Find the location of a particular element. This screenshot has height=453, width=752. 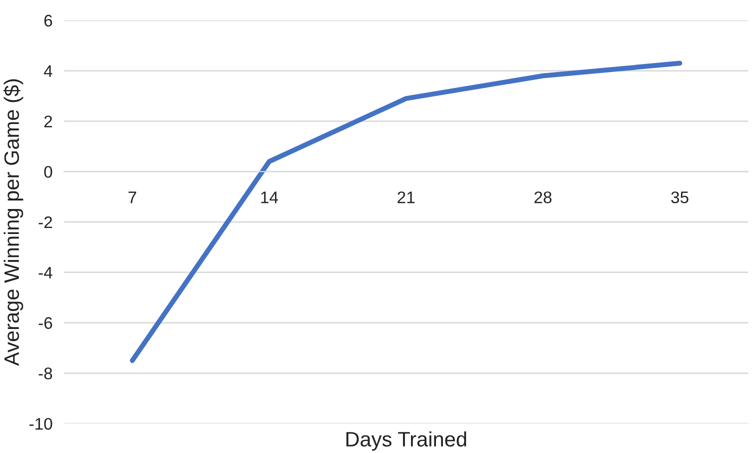

y-tick-label: 6 is located at coordinates (48, 20).